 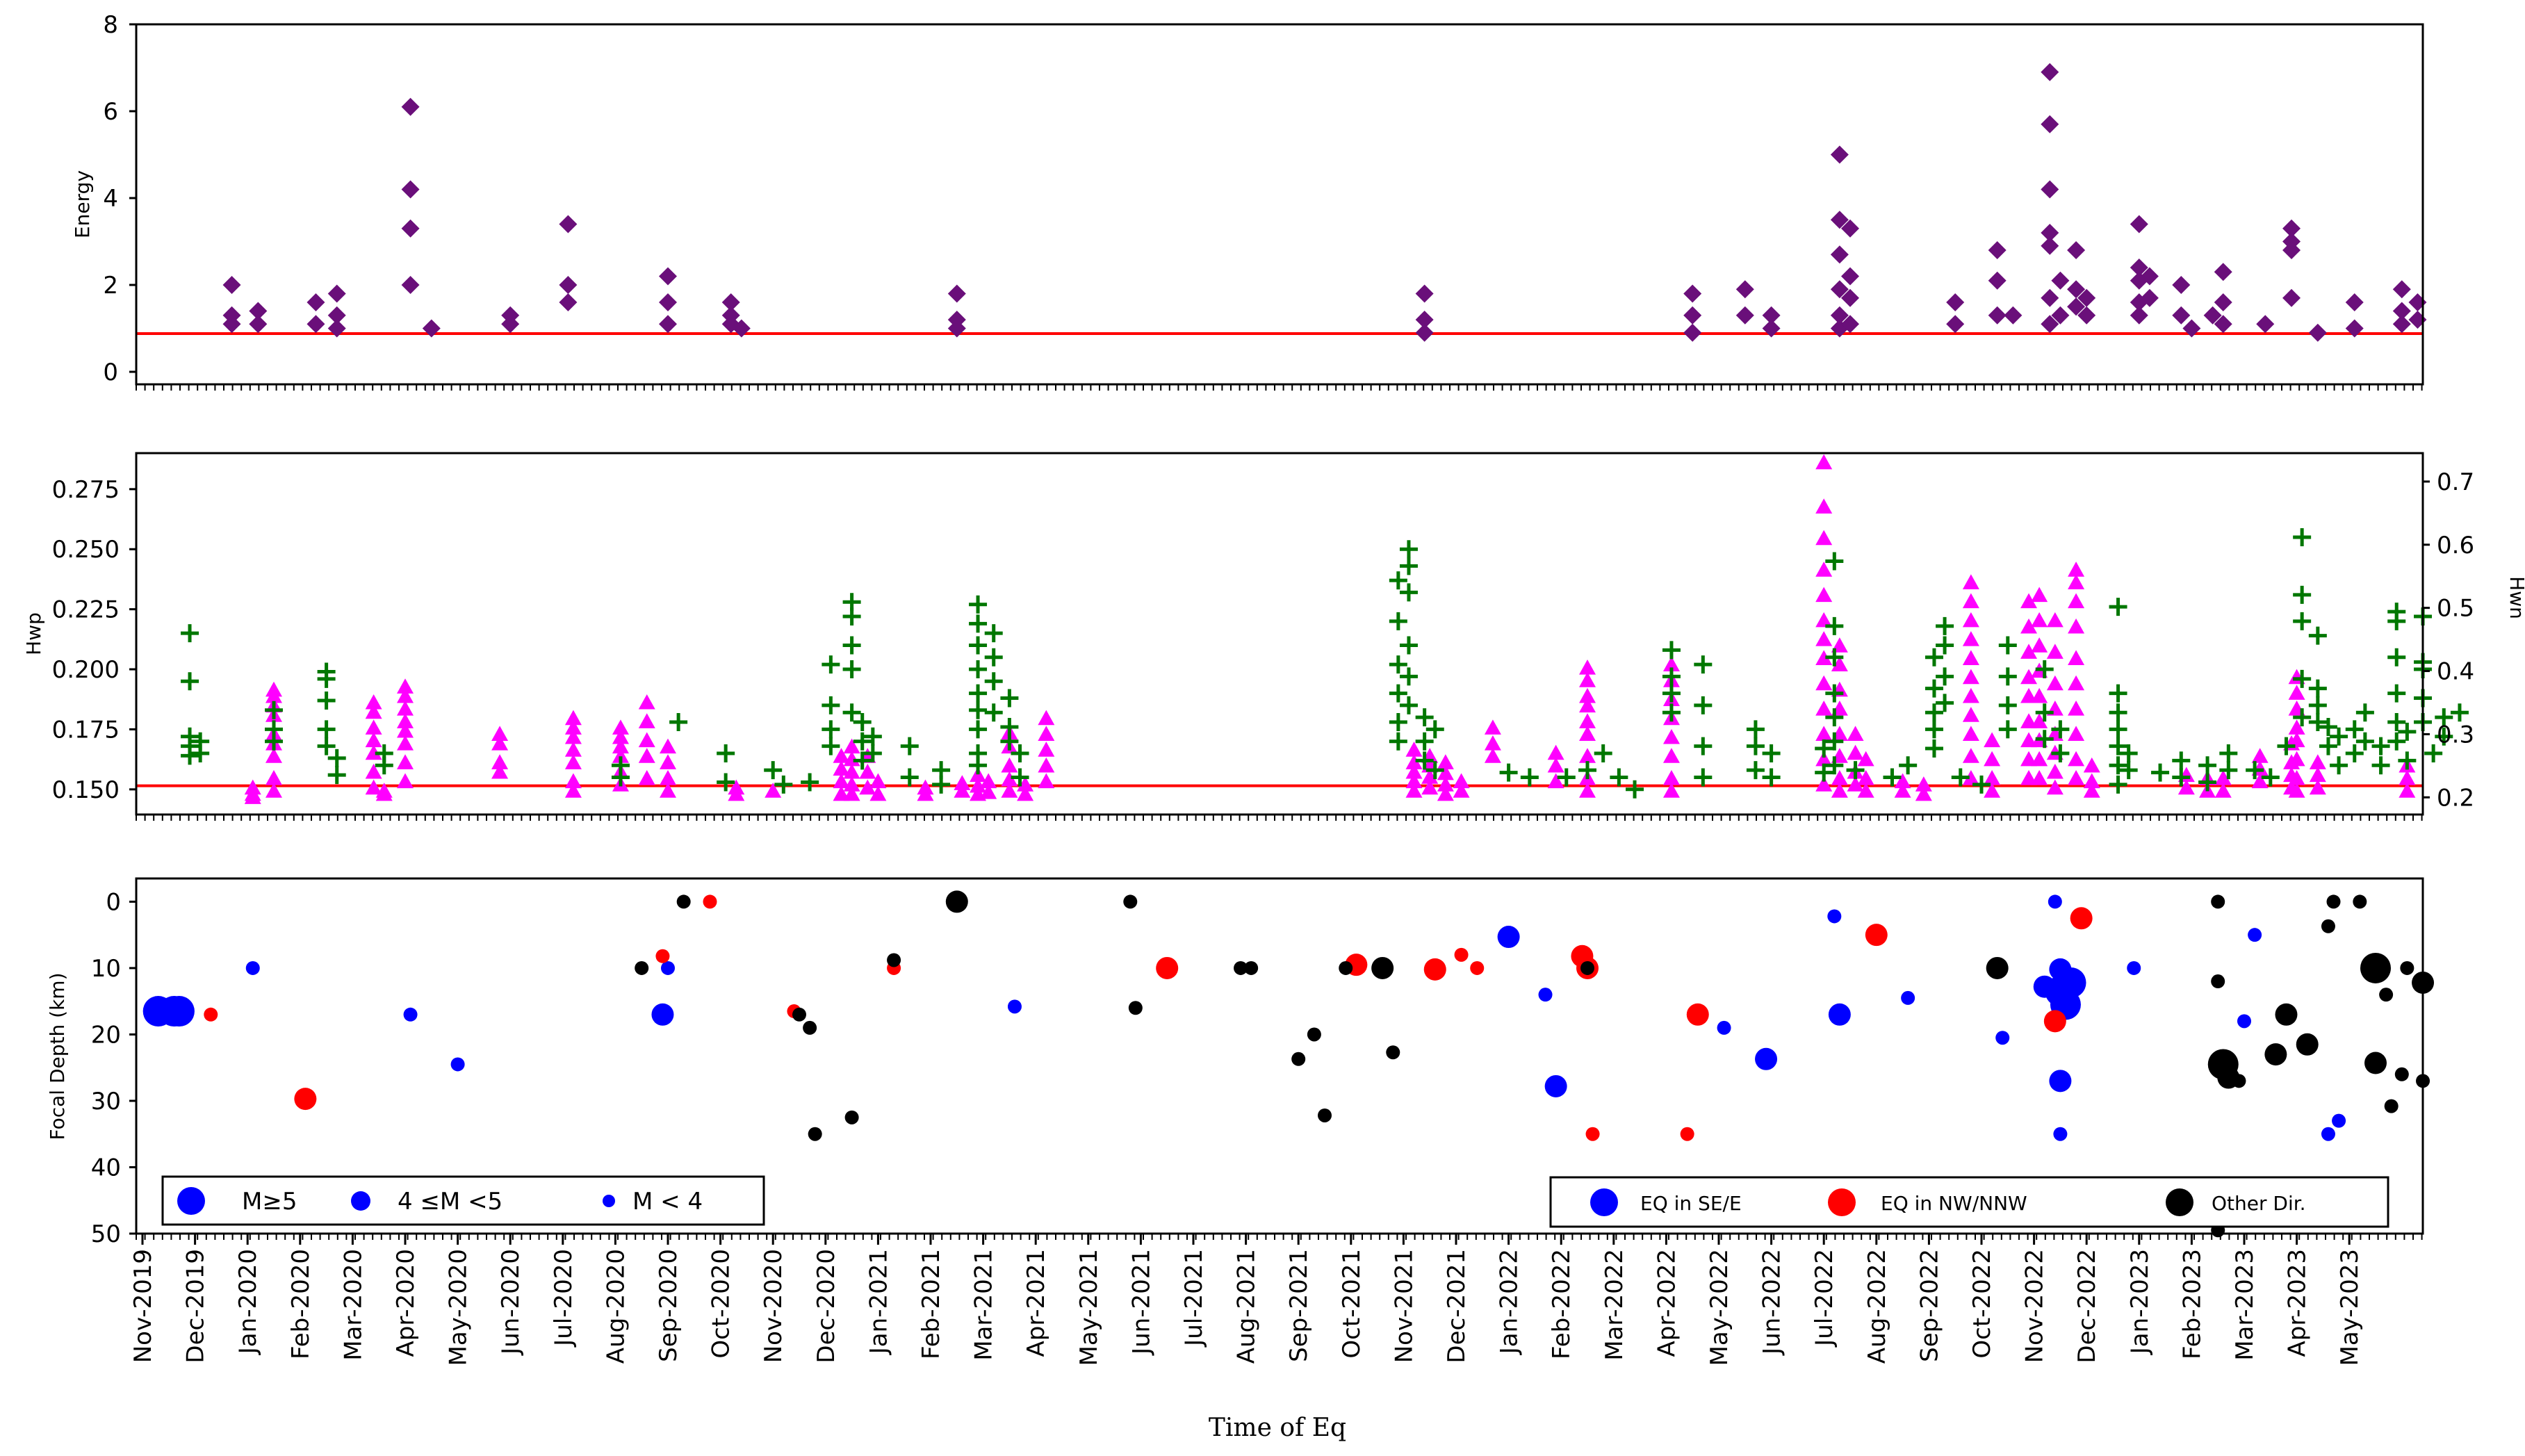 What do you see at coordinates (106, 1234) in the screenshot?
I see `depth-ytick-label: 50` at bounding box center [106, 1234].